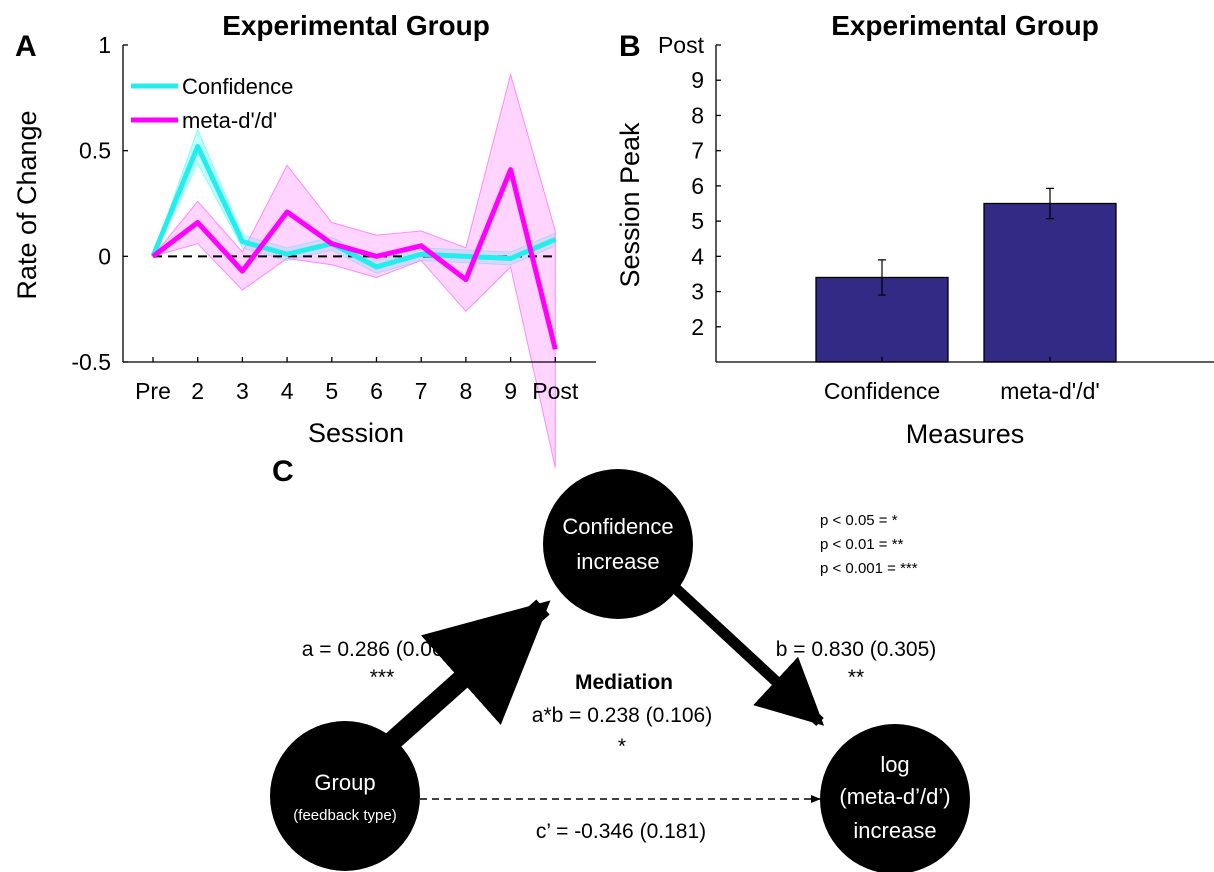 Image resolution: width=1214 pixels, height=872 pixels. Describe the element at coordinates (466, 391) in the screenshot. I see `panel-a-xtick-label: 8` at that location.